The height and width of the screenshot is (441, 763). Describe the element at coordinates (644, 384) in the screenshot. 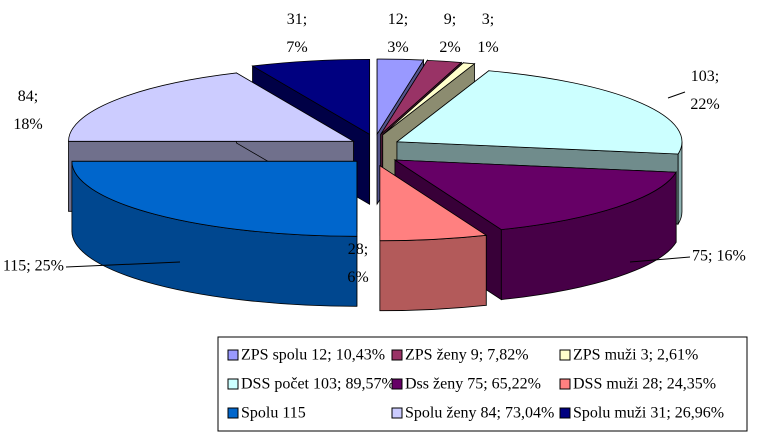

I see `legend-label: DSS muži 28; 24,35%` at that location.